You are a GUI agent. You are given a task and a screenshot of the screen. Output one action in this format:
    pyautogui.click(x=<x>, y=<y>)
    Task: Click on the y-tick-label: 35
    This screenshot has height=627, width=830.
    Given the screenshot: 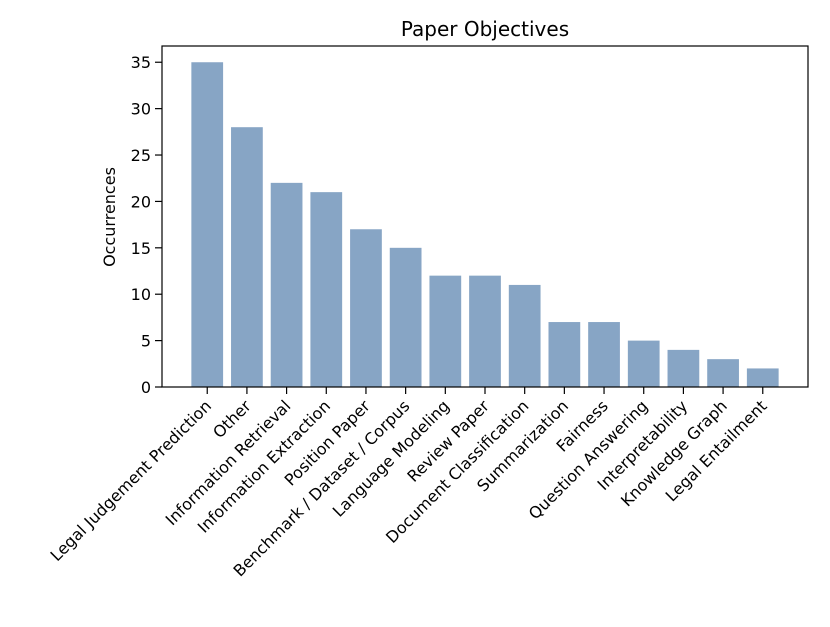 What is the action you would take?
    pyautogui.click(x=141, y=62)
    